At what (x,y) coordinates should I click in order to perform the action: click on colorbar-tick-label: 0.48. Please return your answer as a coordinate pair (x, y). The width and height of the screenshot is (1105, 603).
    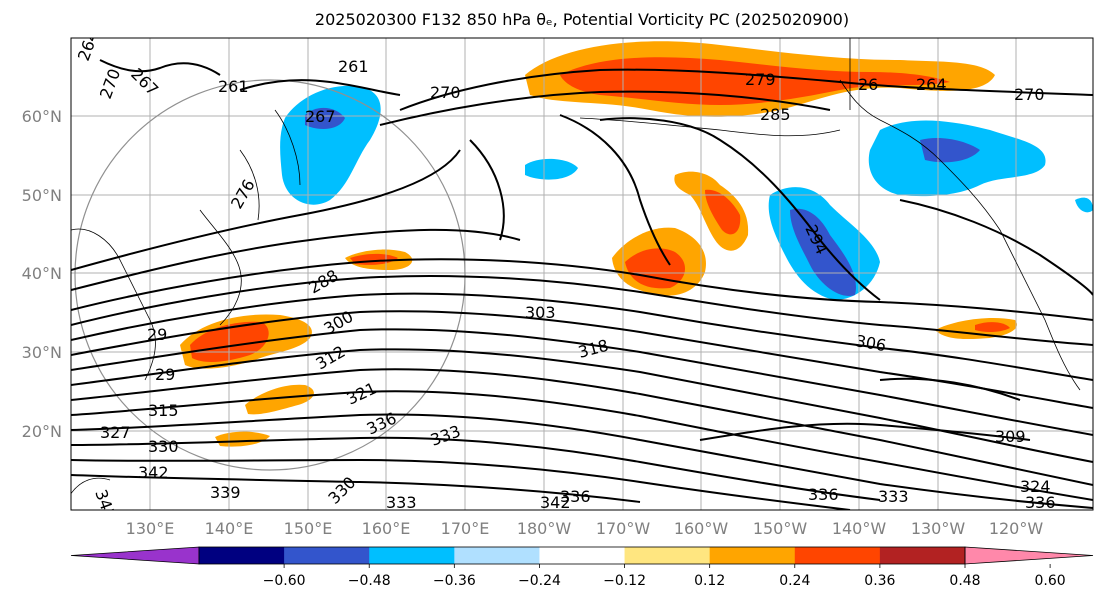
    Looking at the image, I should click on (964, 581).